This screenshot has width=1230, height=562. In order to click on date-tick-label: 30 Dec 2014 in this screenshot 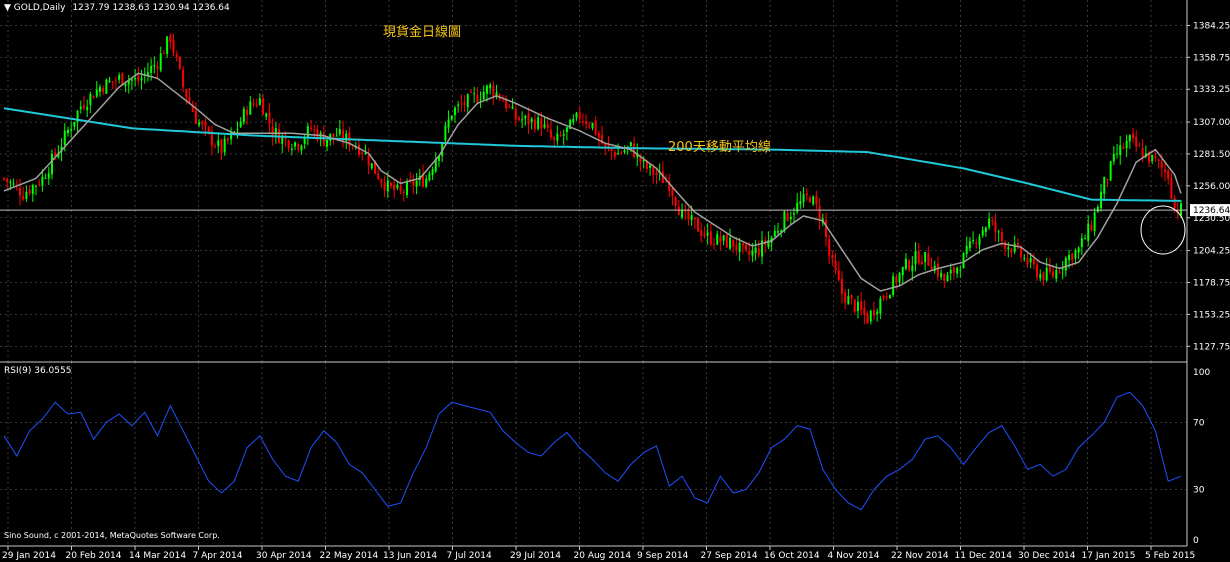, I will do `click(1047, 556)`.